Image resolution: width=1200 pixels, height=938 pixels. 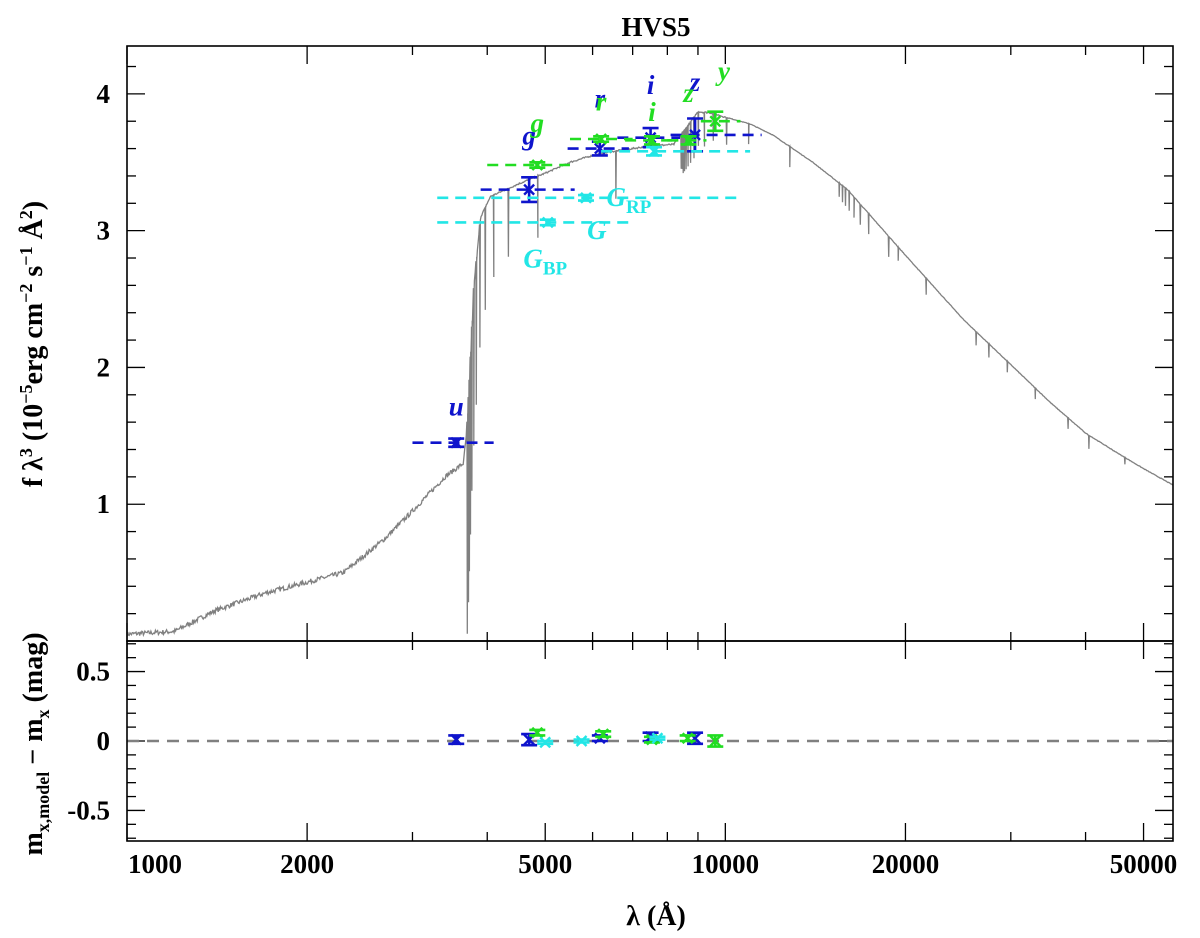 What do you see at coordinates (726, 864) in the screenshot?
I see `x-tick-label: 10000` at bounding box center [726, 864].